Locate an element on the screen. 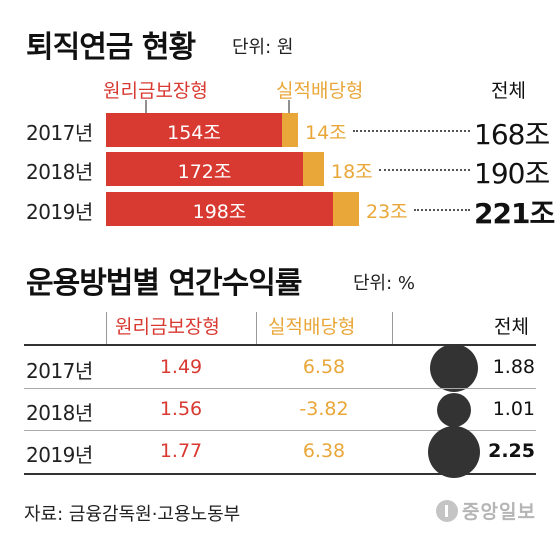 This screenshot has height=541, width=560. publisher-logo: 중앙일보 is located at coordinates (486, 510).